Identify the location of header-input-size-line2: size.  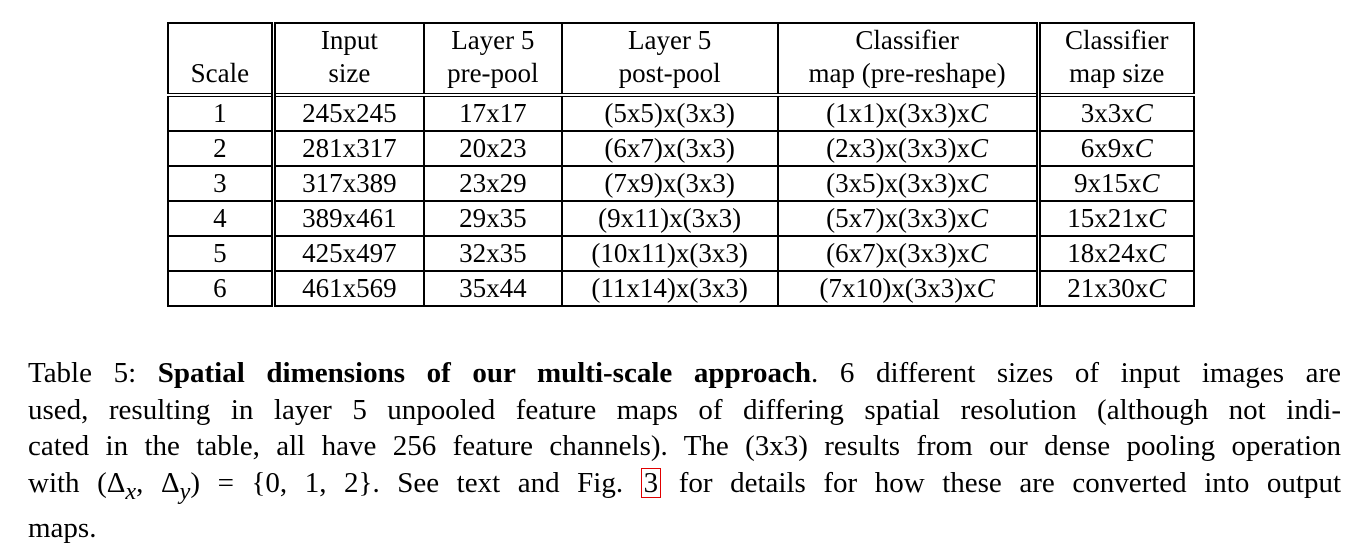
(349, 73).